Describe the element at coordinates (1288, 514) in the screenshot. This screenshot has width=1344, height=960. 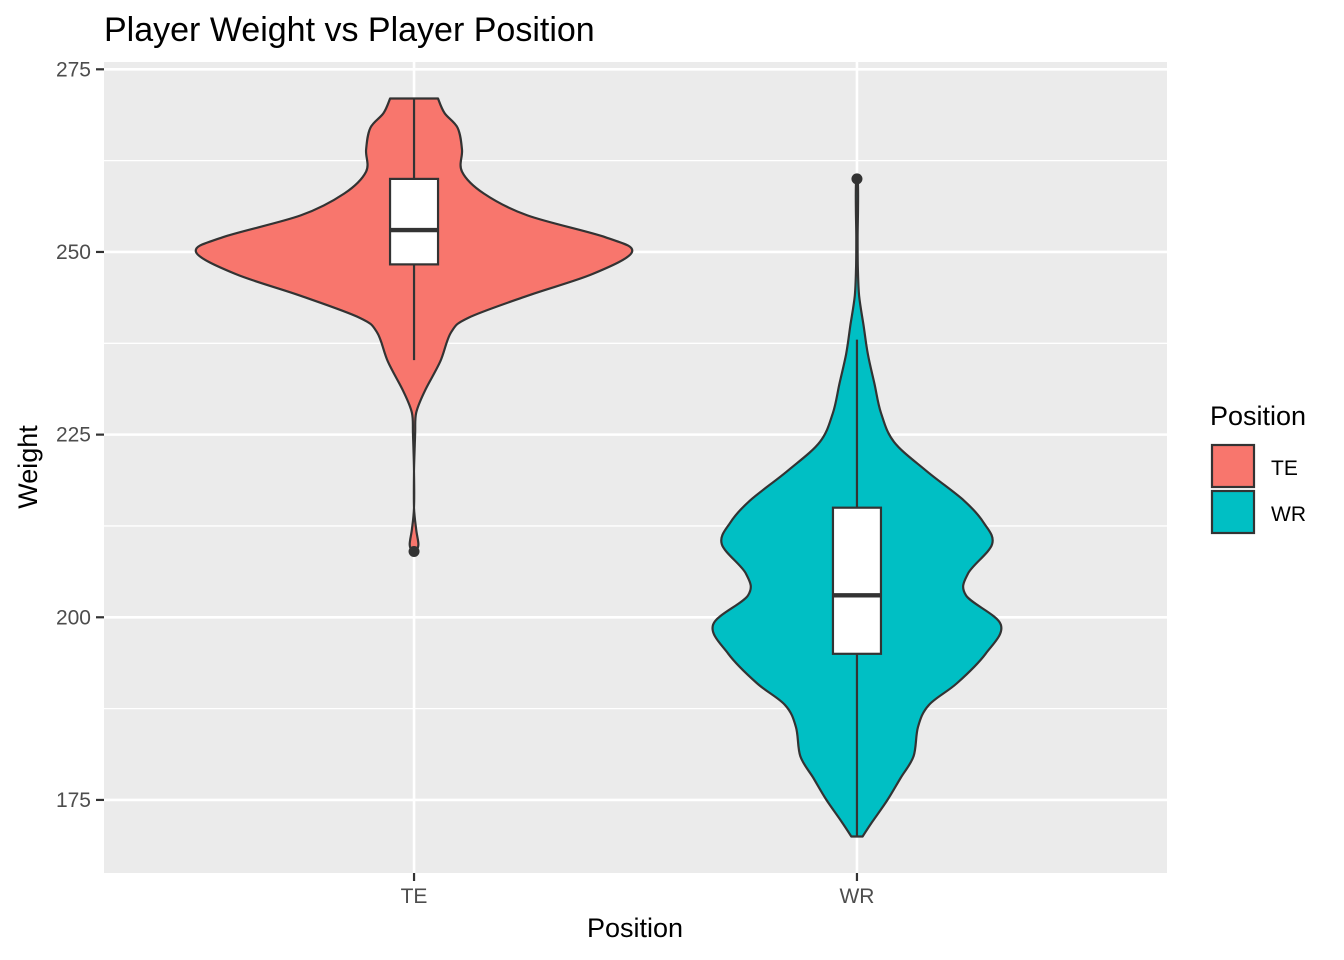
I see `legend-label-wr: WR` at that location.